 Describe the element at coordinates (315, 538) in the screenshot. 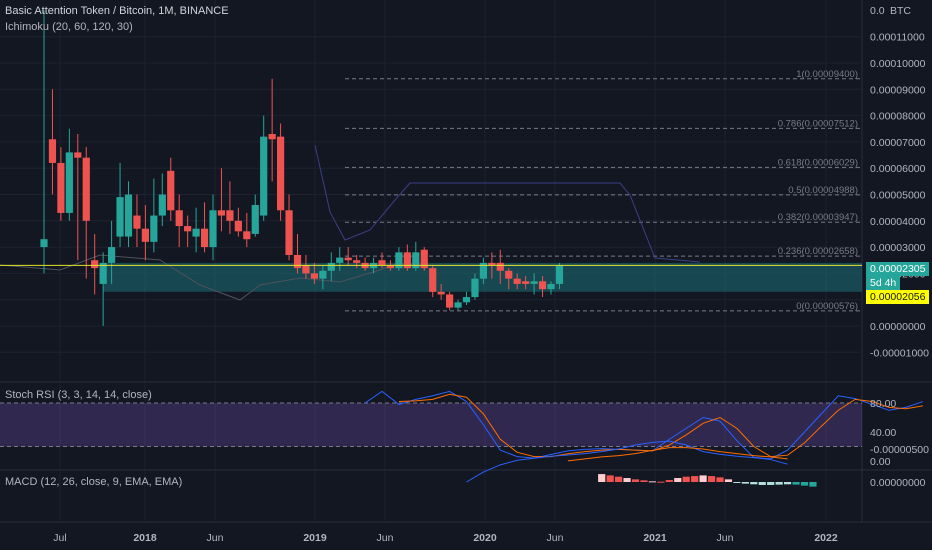

I see `time-axis-label: 2019` at that location.